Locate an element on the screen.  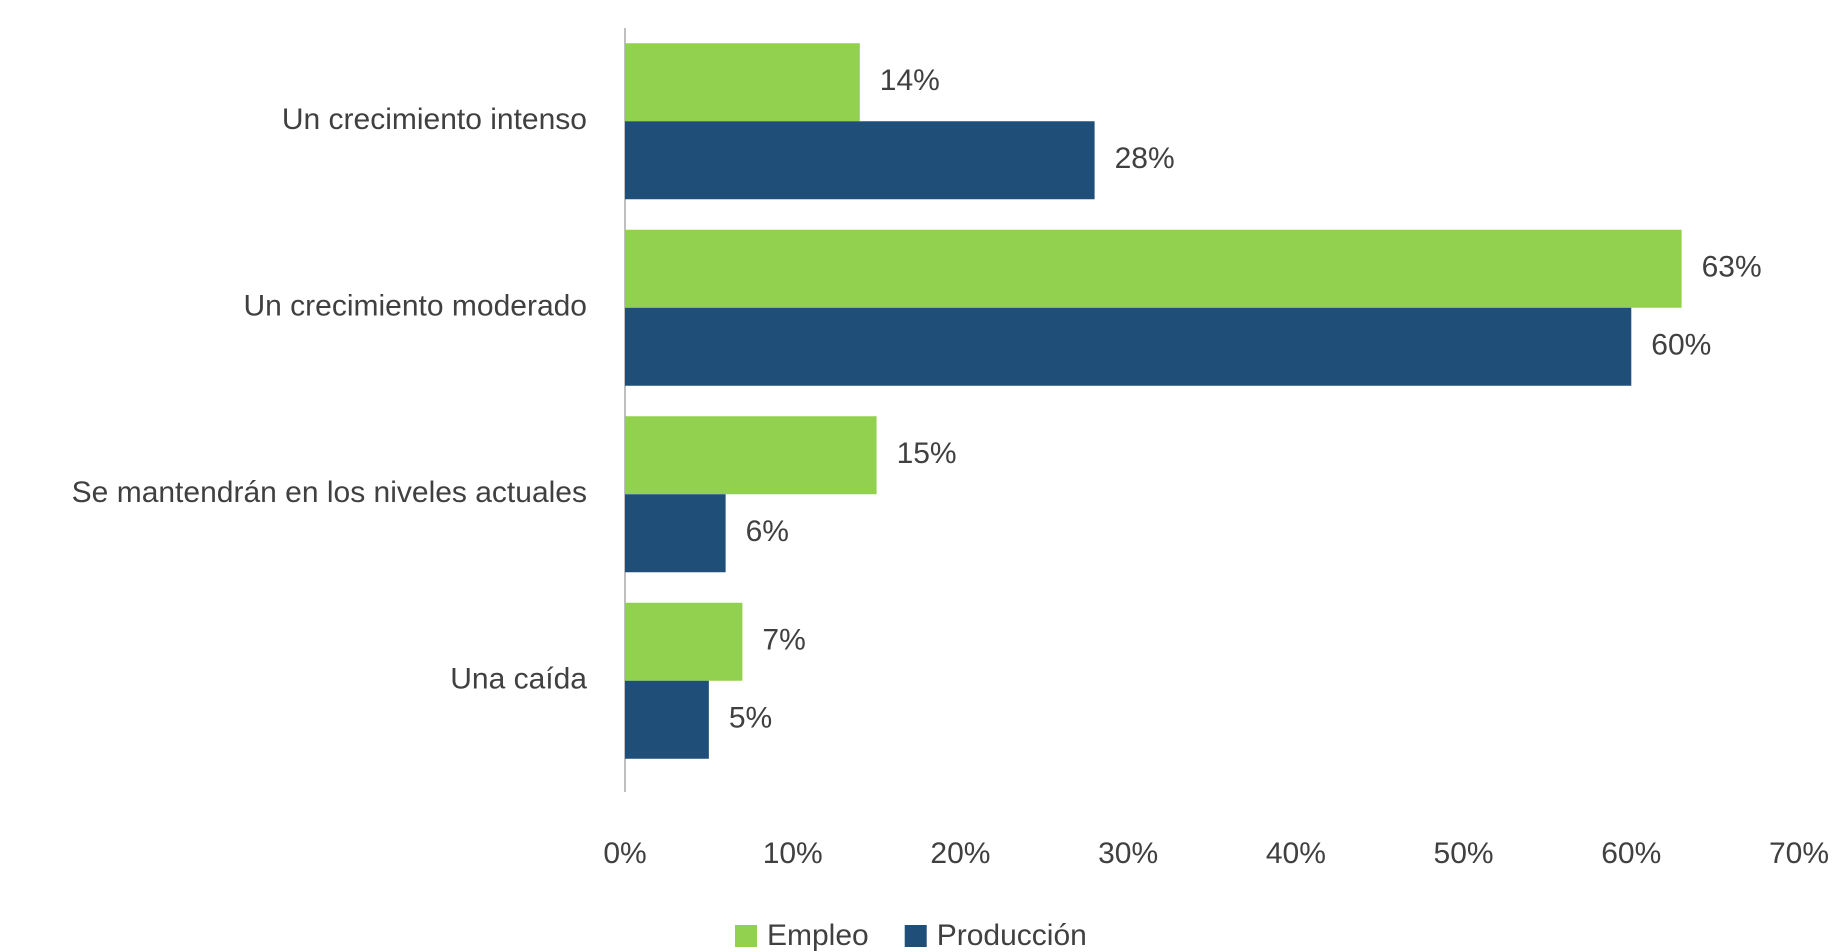
x-tick-label: 0% is located at coordinates (624, 853).